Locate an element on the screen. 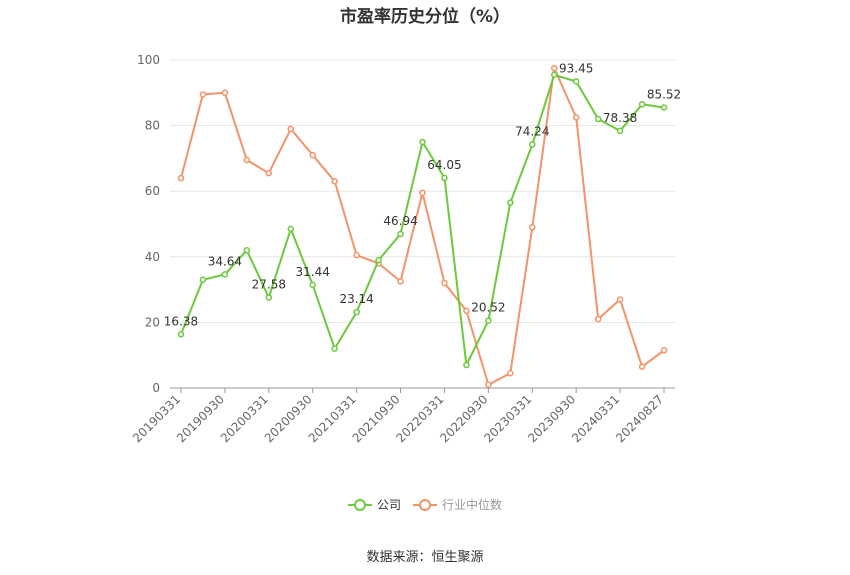  legend-item-industry-median: 行业中位数 is located at coordinates (457, 504).